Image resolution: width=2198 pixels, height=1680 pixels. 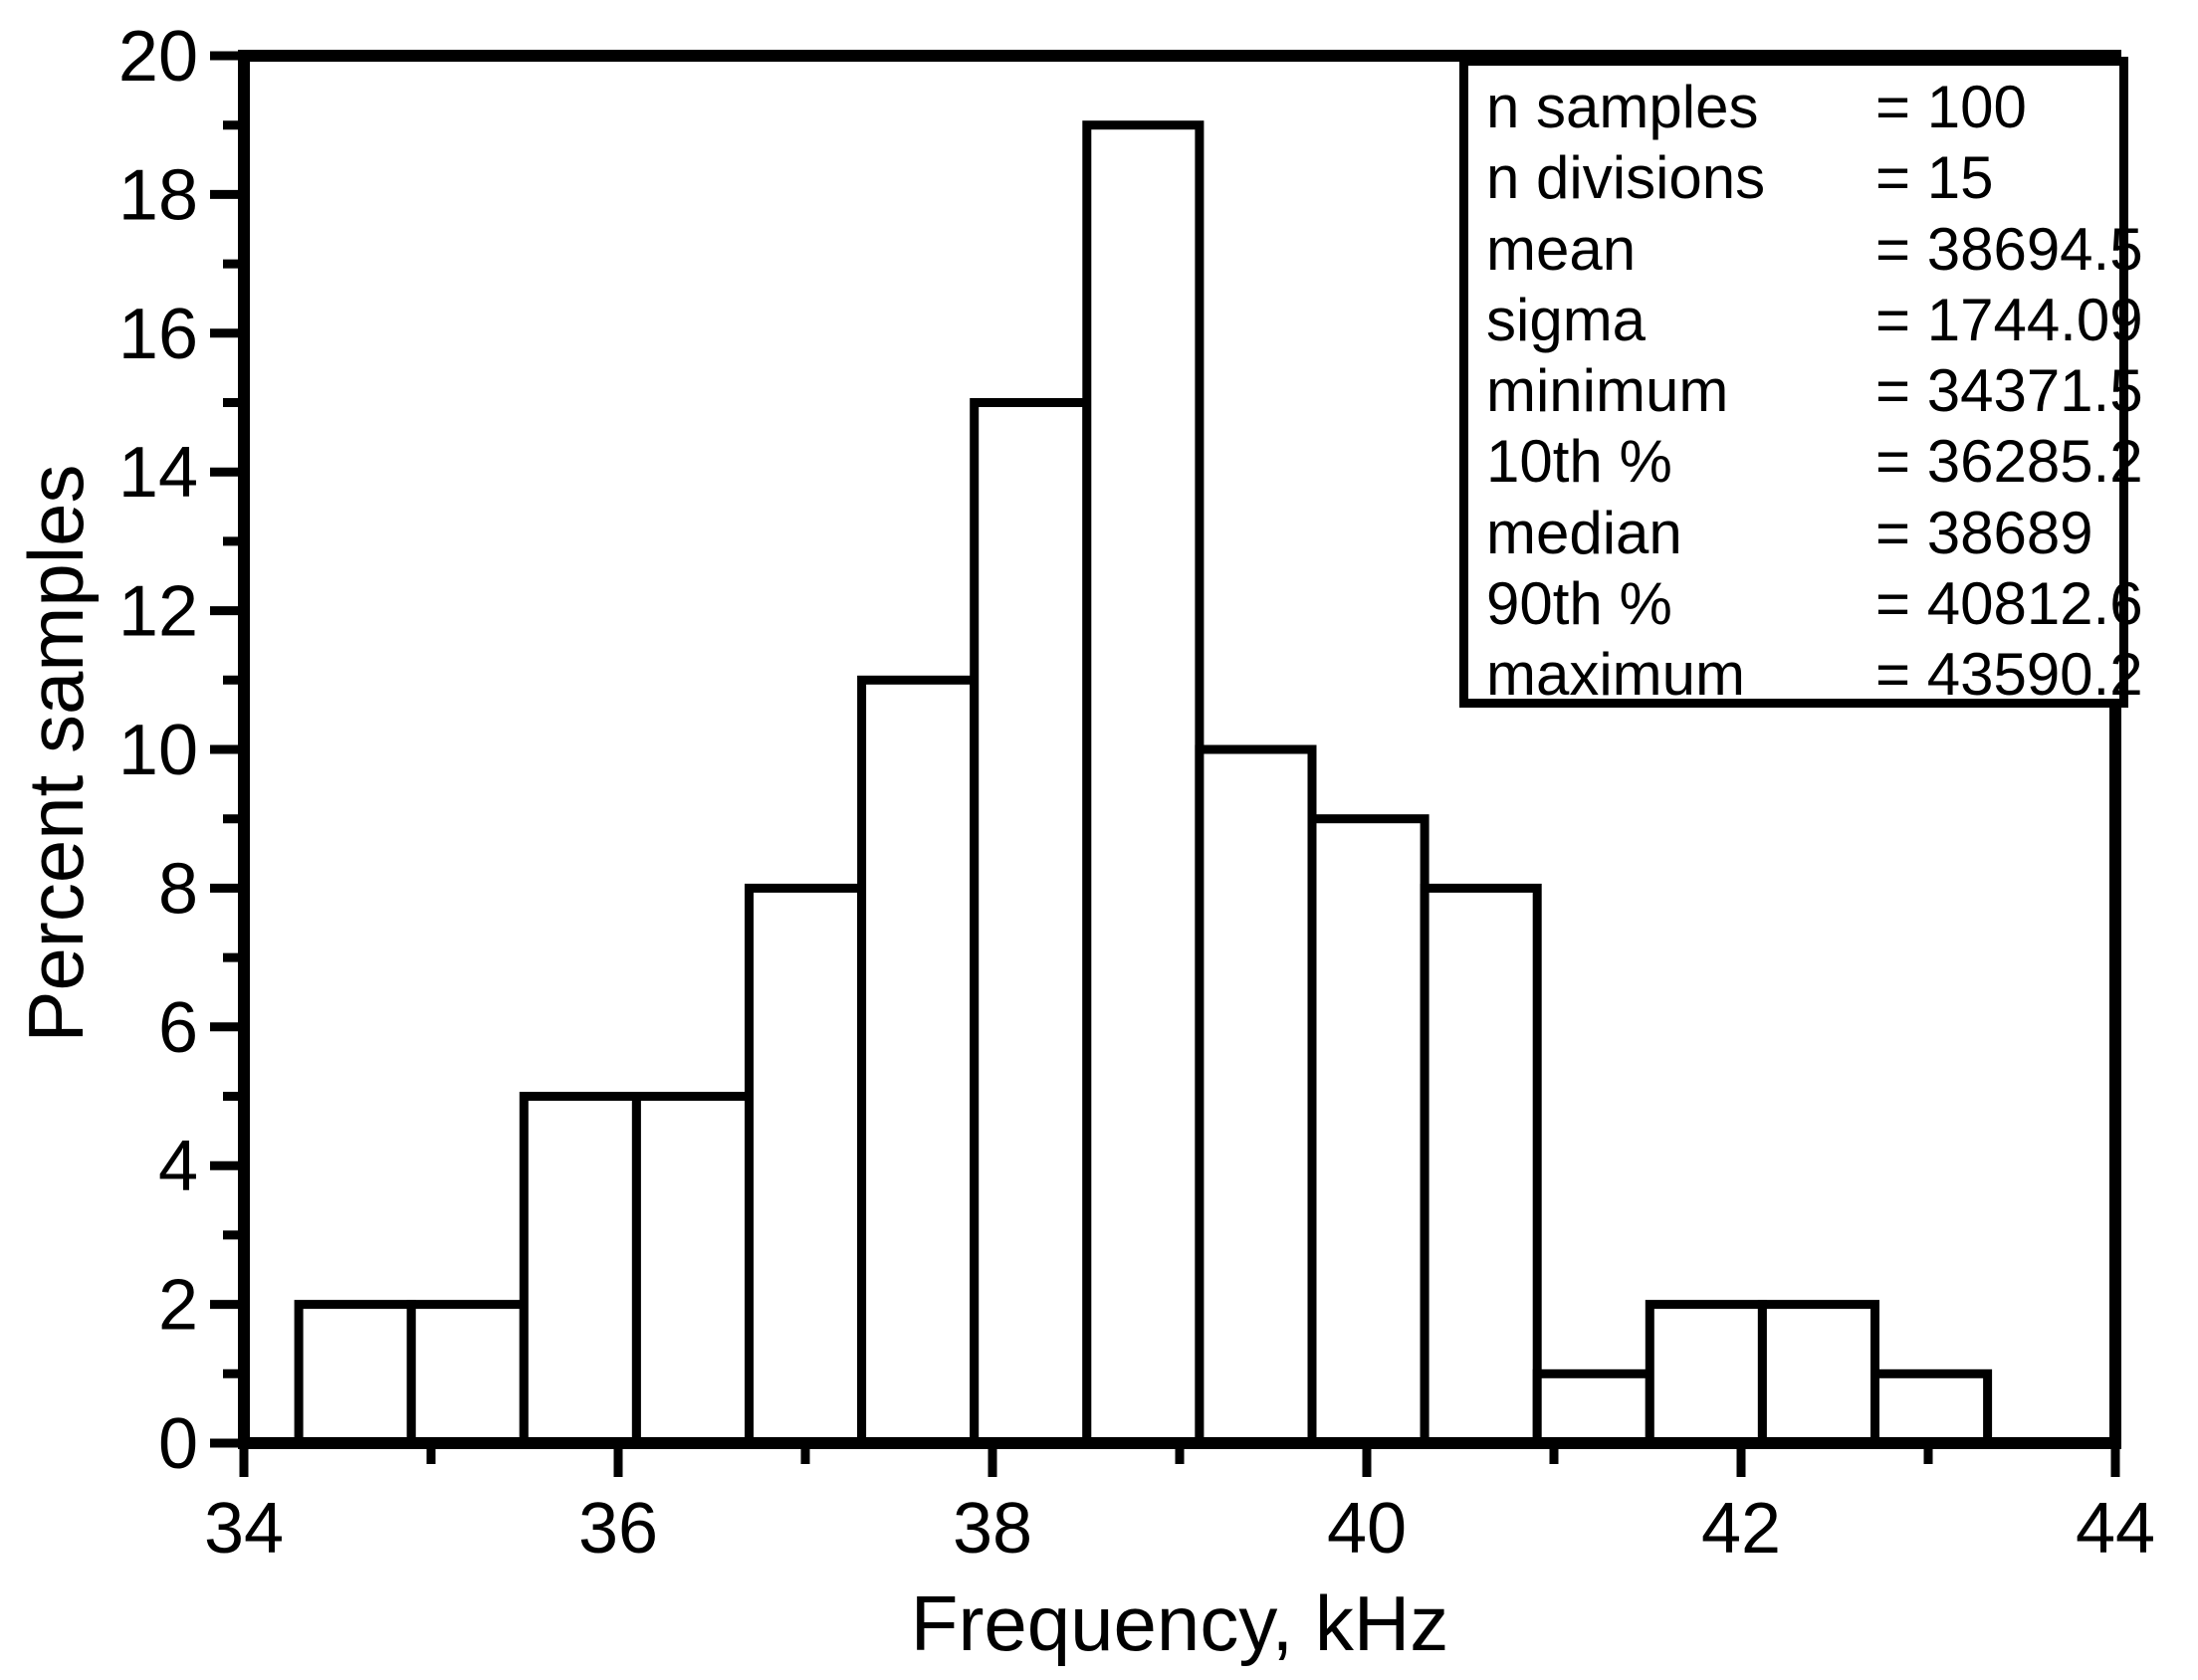 What do you see at coordinates (618, 1529) in the screenshot?
I see `x-tick-label: 36` at bounding box center [618, 1529].